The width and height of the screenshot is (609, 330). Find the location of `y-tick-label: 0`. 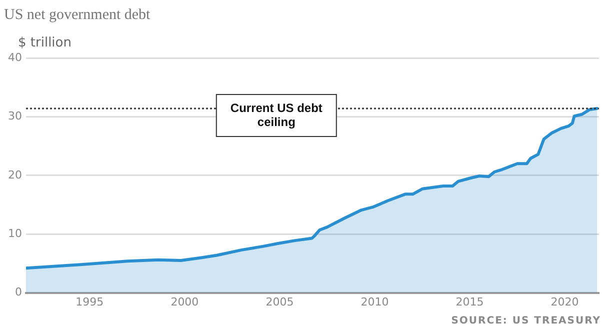

y-tick-label: 0 is located at coordinates (18, 292).